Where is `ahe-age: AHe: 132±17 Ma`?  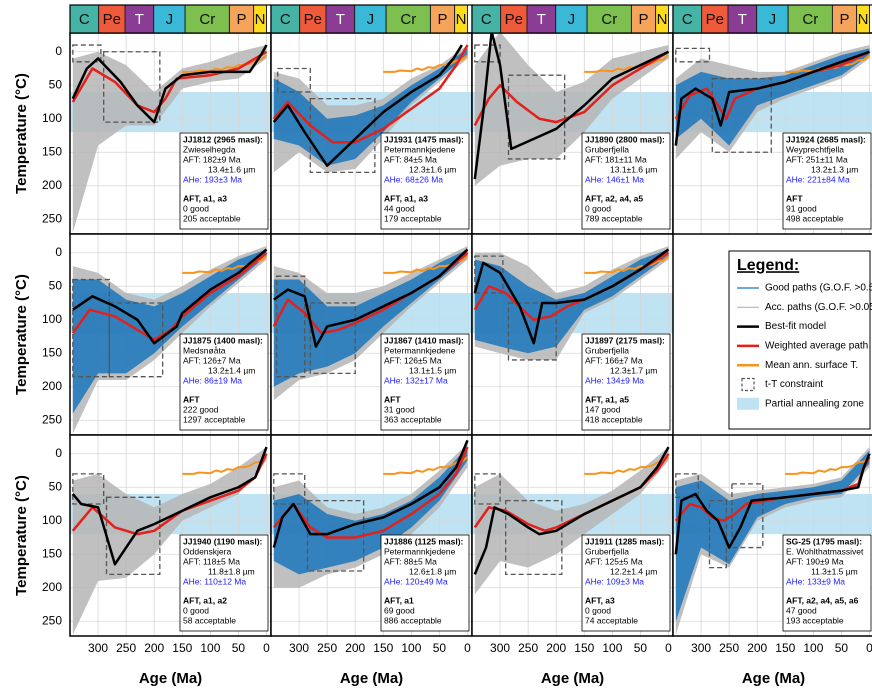
ahe-age: AHe: 132±17 Ma is located at coordinates (416, 380).